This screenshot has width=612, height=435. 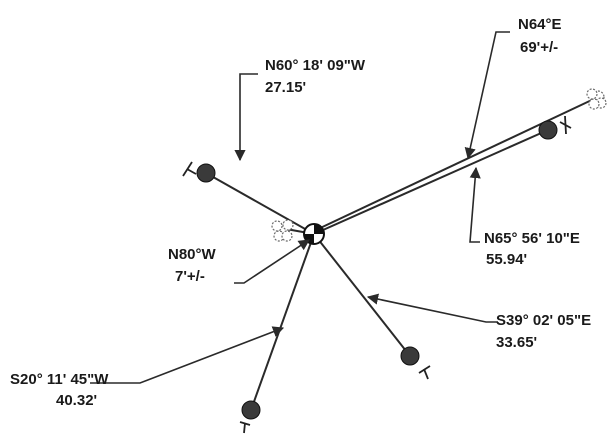 What do you see at coordinates (189, 169) in the screenshot?
I see `tick-mark-nw` at bounding box center [189, 169].